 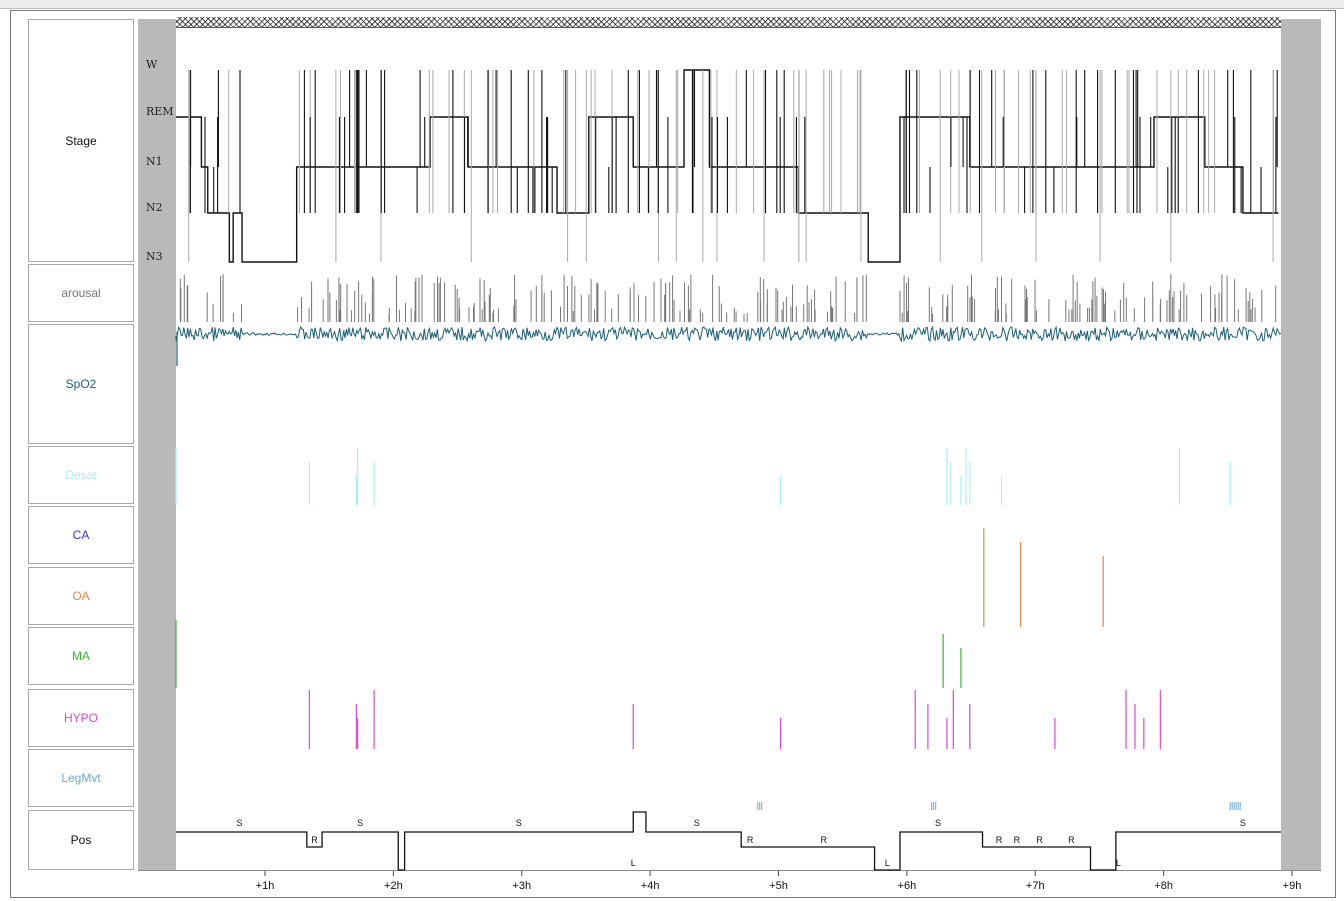 What do you see at coordinates (1118, 863) in the screenshot?
I see `position-label-14: L` at bounding box center [1118, 863].